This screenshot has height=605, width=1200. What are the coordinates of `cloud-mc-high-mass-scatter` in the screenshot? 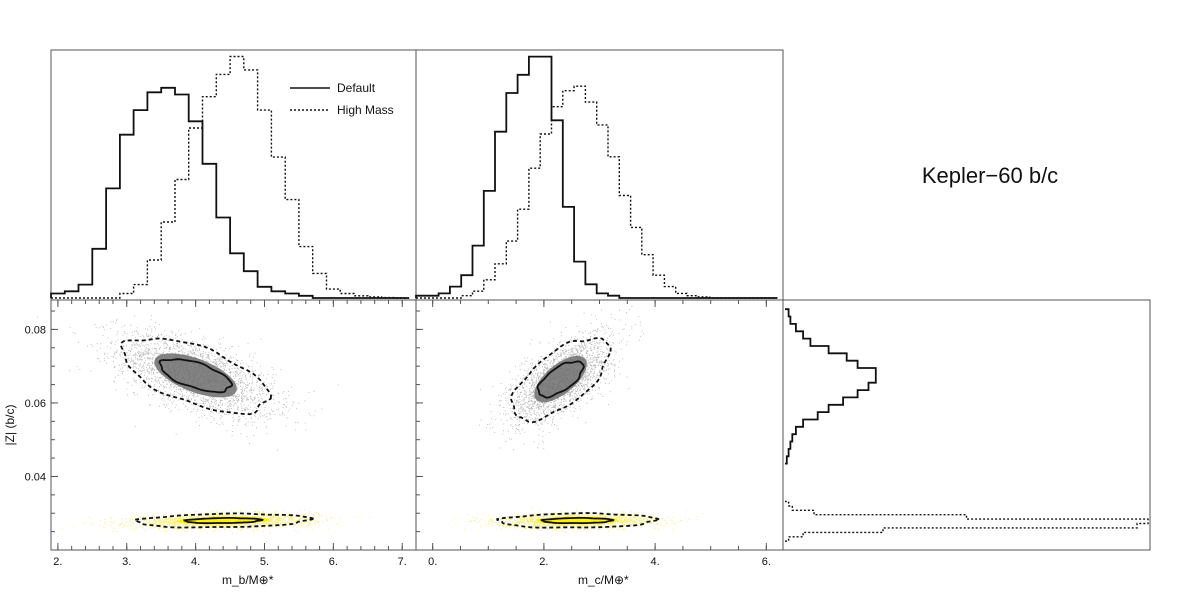 It's located at (577, 519).